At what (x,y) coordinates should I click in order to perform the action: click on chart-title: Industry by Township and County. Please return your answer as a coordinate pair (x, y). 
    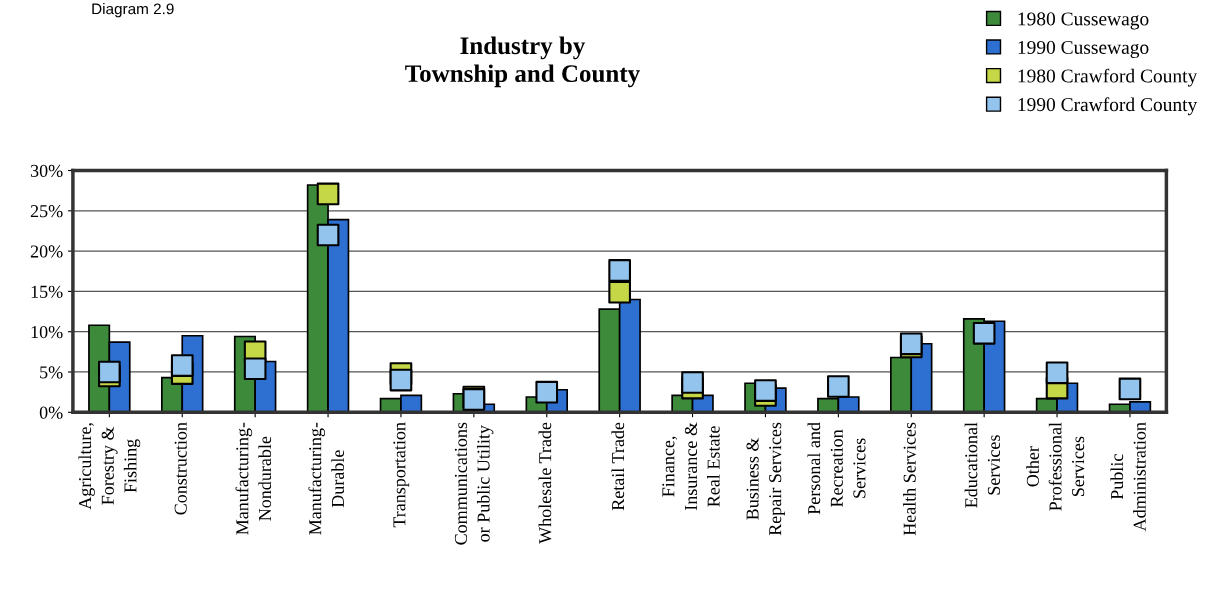
    Looking at the image, I should click on (522, 62).